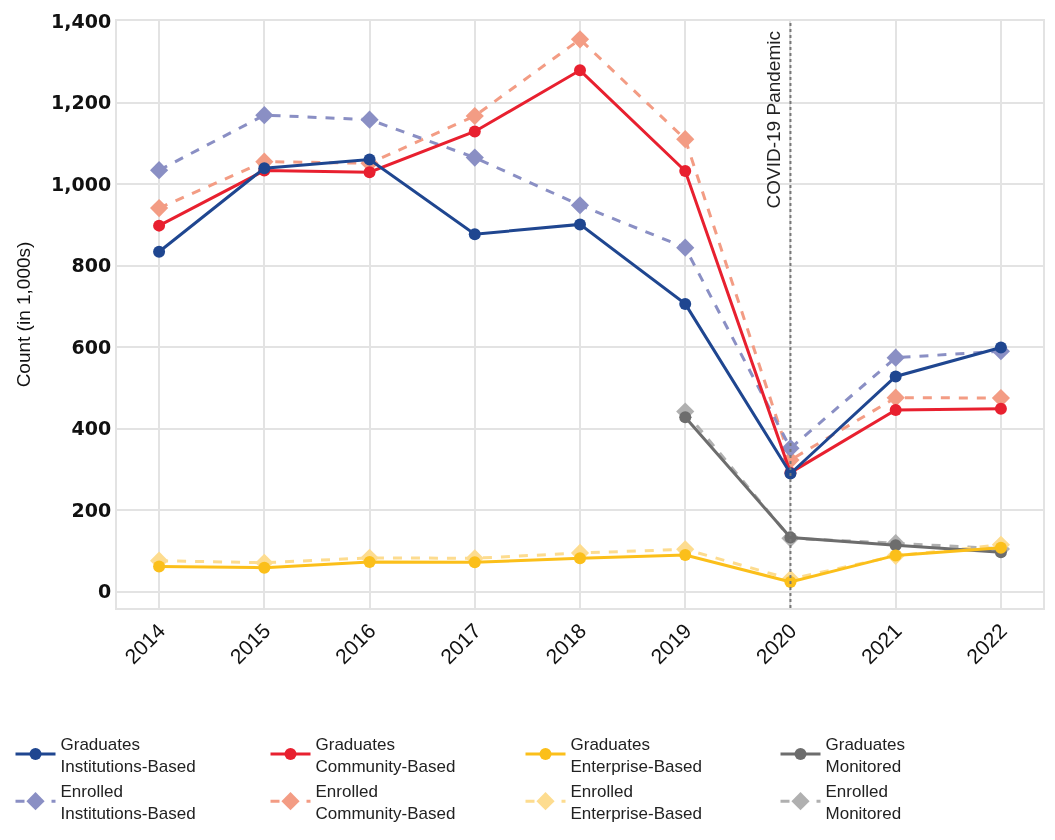  I want to click on y-tick-label: 0, so click(104, 591).